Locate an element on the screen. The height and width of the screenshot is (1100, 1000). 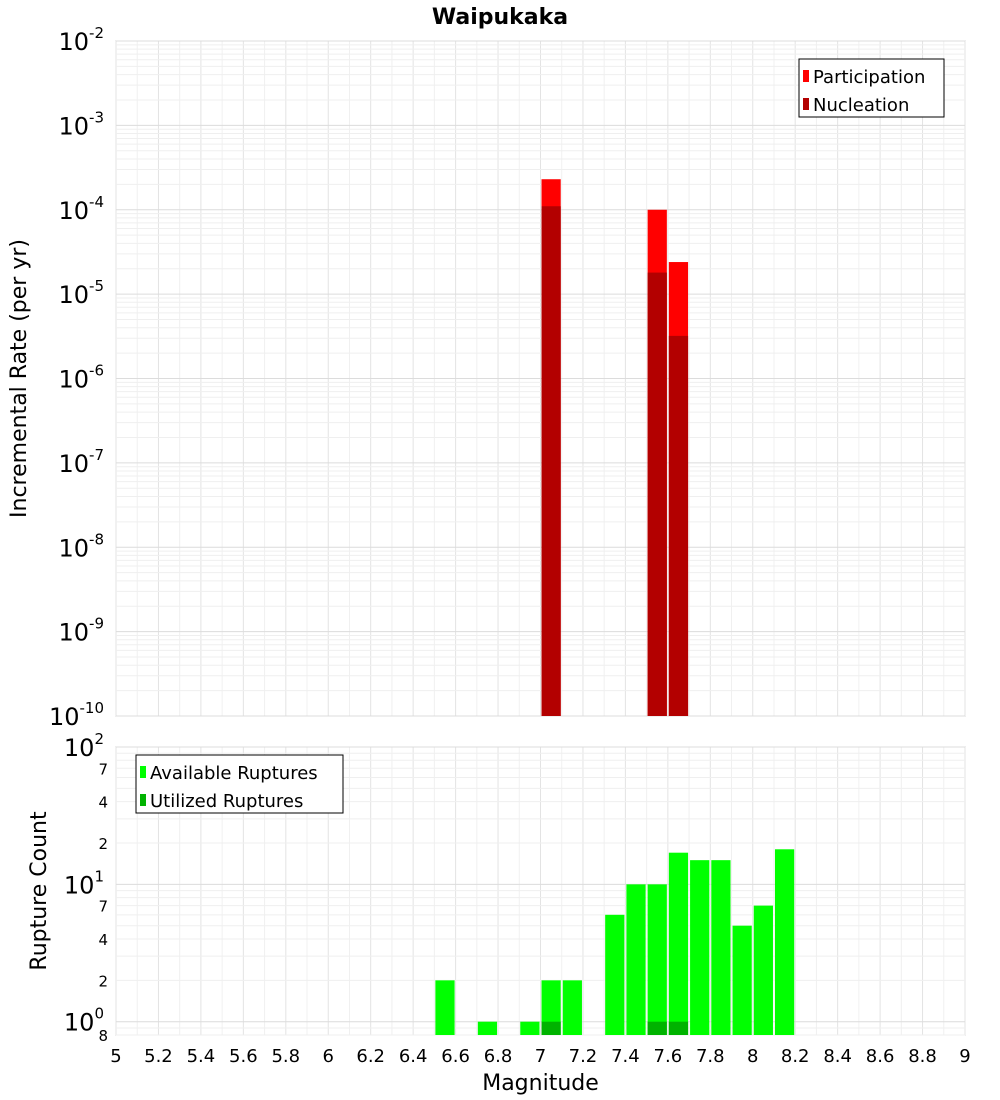
x-tick-label: 5.6 is located at coordinates (243, 1056).